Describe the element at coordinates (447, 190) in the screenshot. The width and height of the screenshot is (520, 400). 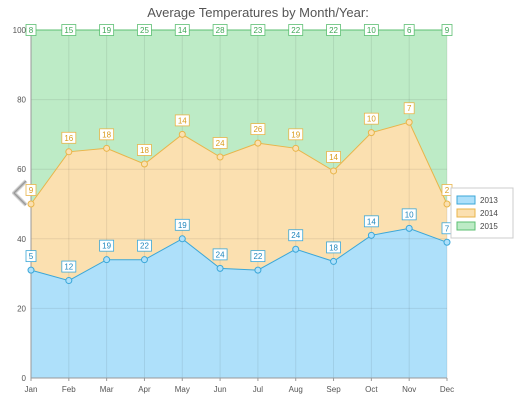
I see `data-label-2014: 2` at that location.